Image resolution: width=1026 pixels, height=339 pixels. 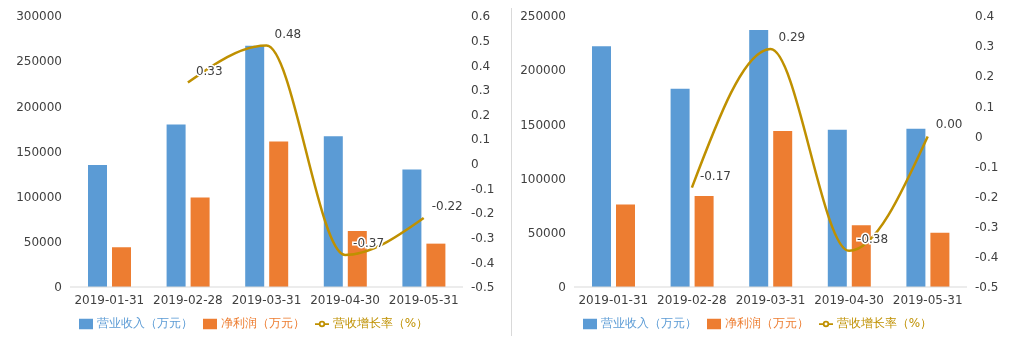 I want to click on y2-tick-label: 0.5, so click(x=481, y=40).